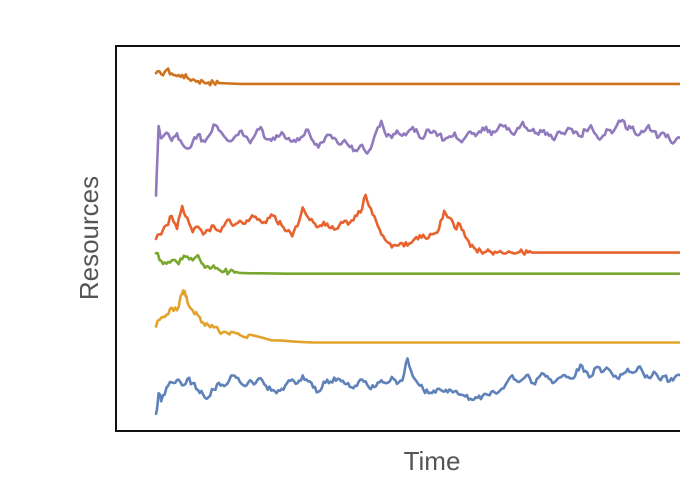  I want to click on y-axis-label: Resources, so click(89, 238).